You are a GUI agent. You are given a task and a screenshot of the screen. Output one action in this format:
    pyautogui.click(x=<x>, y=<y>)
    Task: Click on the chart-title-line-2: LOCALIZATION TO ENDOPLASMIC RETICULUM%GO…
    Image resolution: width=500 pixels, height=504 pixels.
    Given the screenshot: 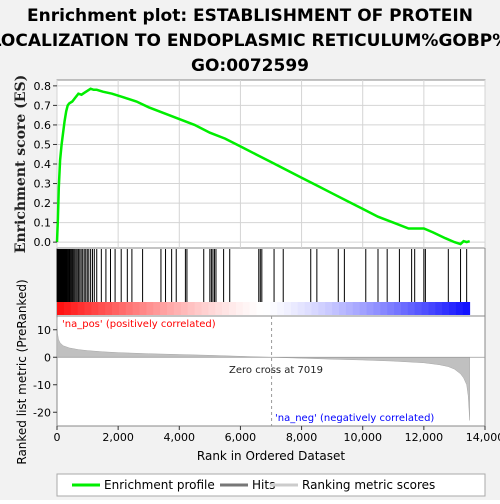 What is the action you would take?
    pyautogui.click(x=250, y=41)
    